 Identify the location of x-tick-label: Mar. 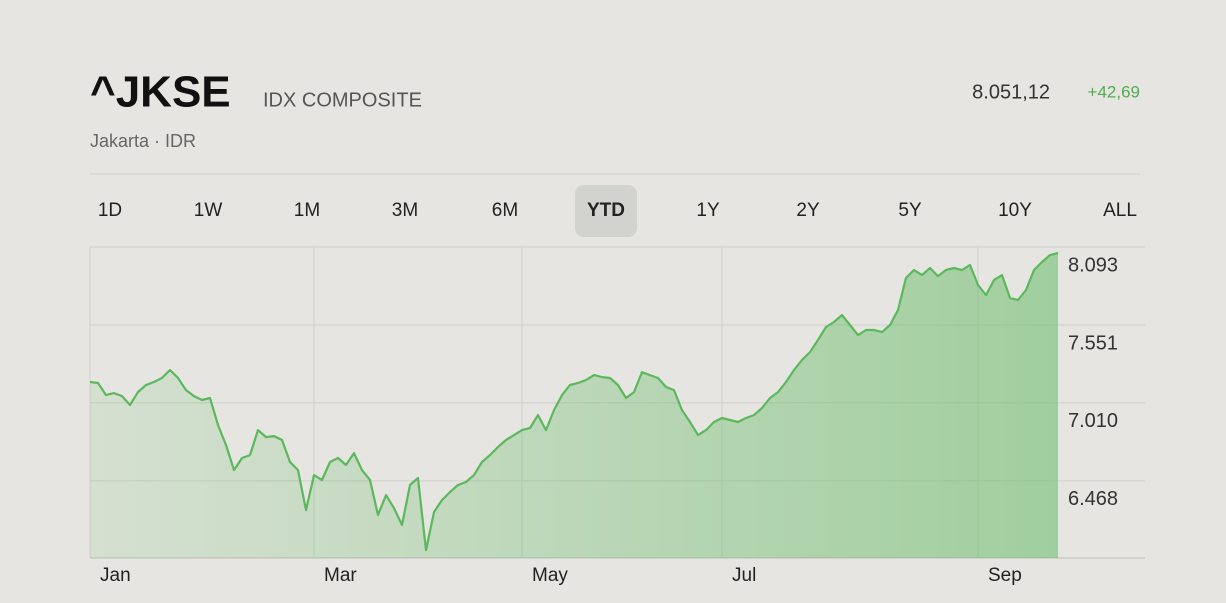
(340, 575).